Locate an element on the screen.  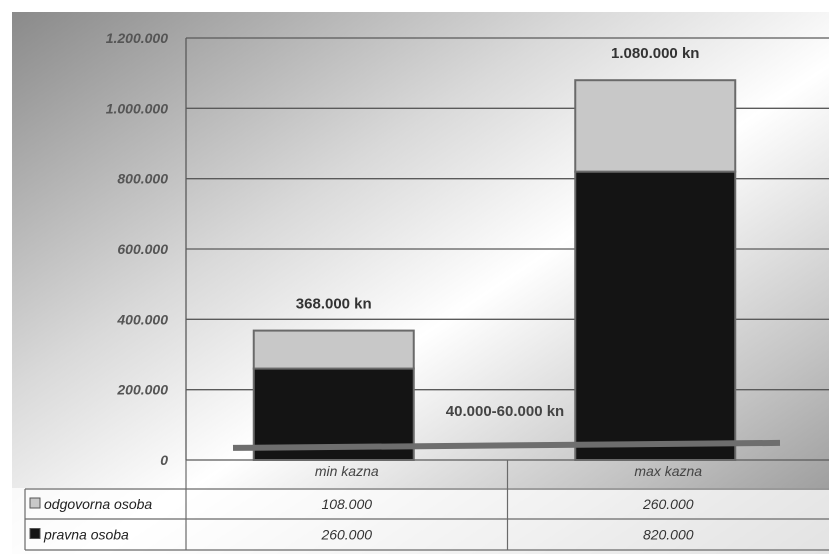
total-label: 1.080.000 kn is located at coordinates (655, 53).